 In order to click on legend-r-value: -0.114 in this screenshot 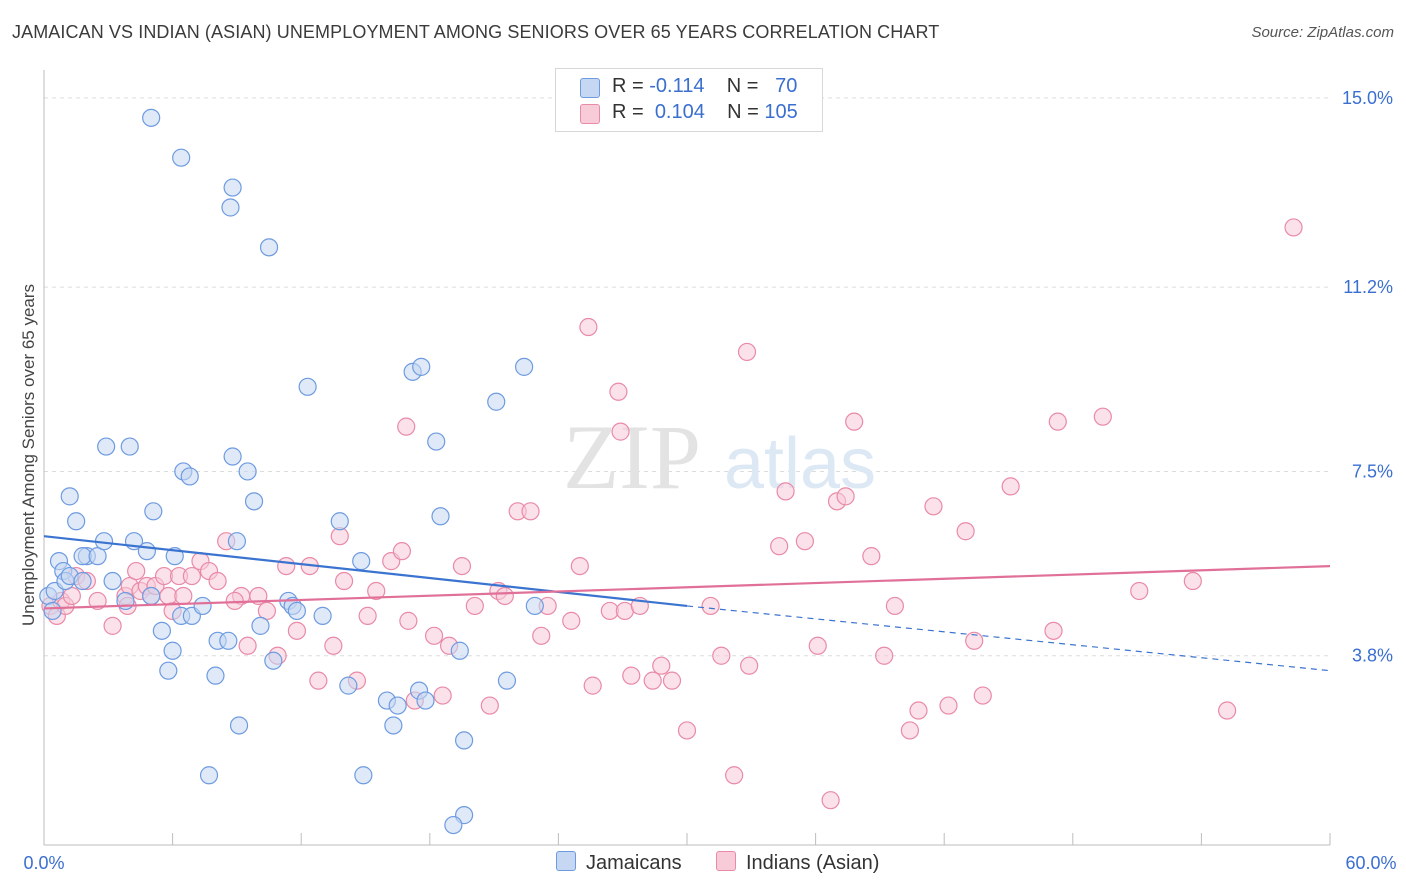, I will do `click(677, 86)`.